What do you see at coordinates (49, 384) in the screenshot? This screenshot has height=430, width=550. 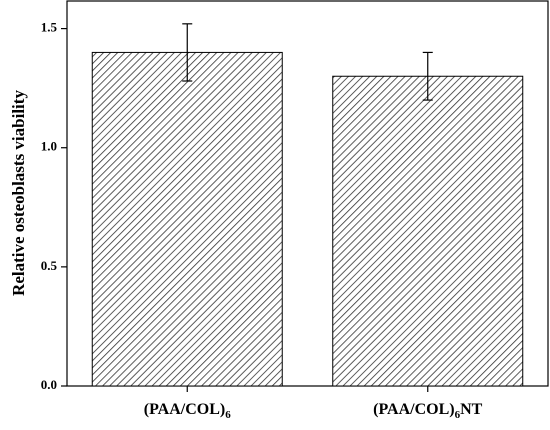 I see `y-tick-label: 0.0` at bounding box center [49, 384].